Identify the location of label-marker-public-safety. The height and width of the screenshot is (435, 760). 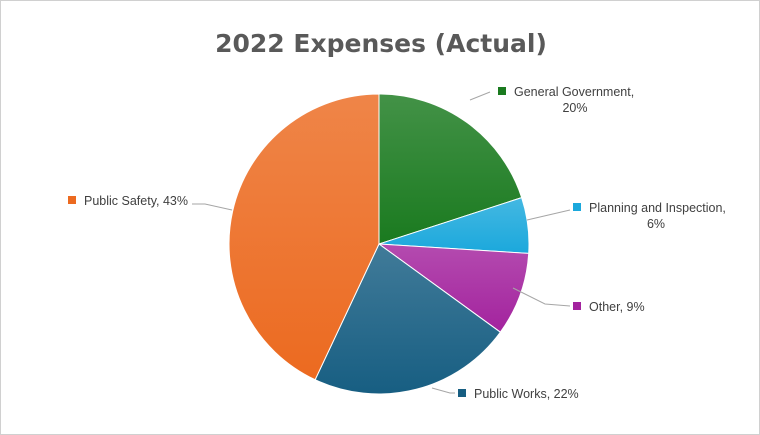
(72, 200).